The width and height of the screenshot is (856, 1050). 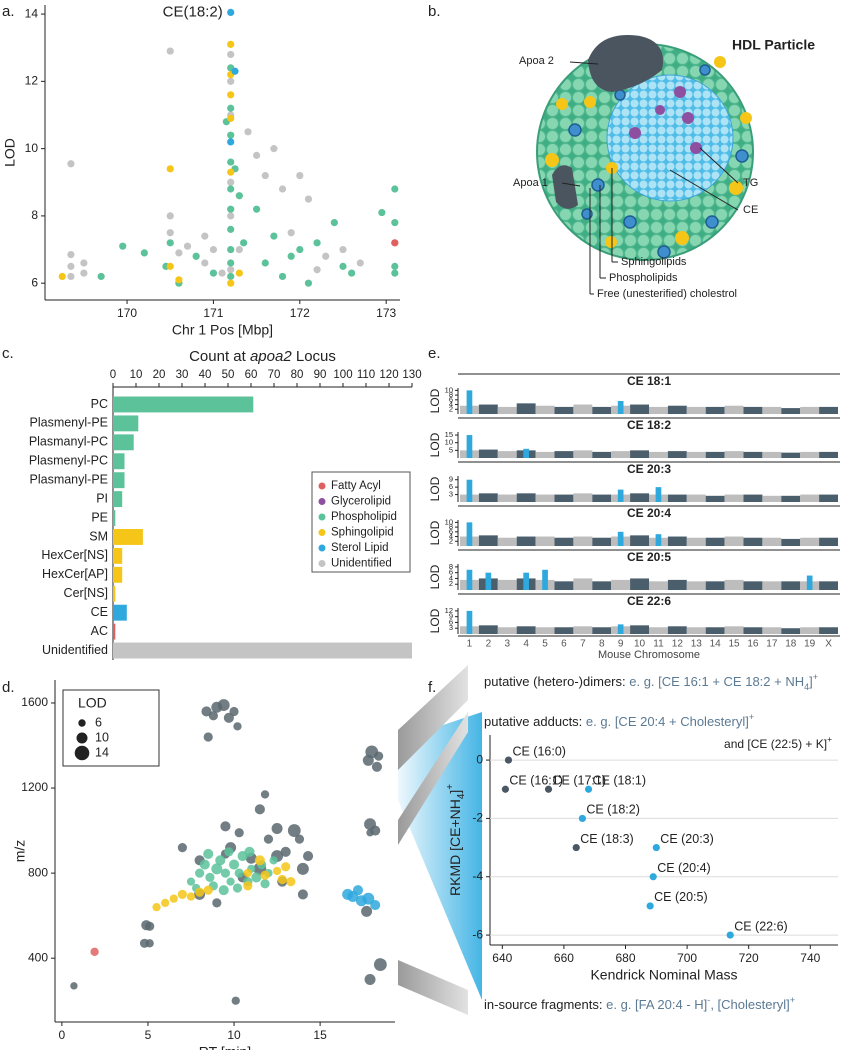 I want to click on y-axis-label: LOD, so click(x=435, y=488).